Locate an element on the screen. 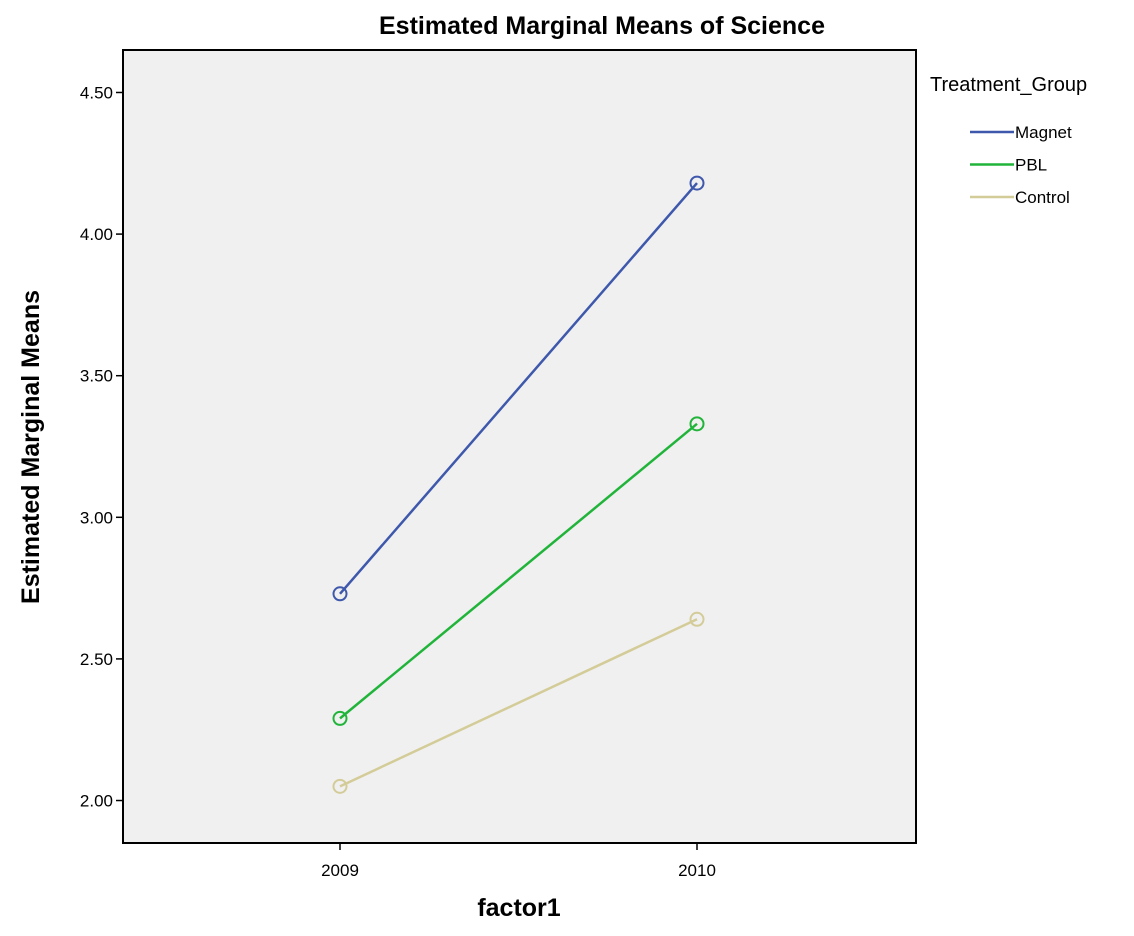 The width and height of the screenshot is (1134, 936). y-tick-label: 2.50 is located at coordinates (96, 659).